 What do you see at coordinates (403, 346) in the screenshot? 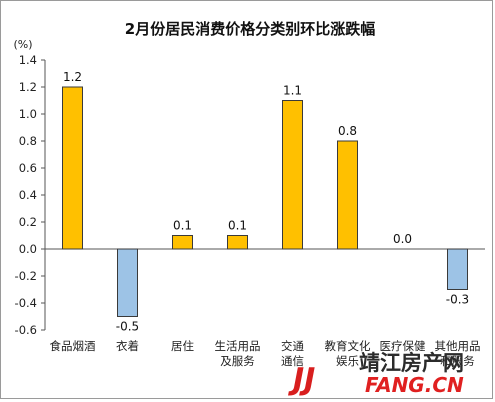
I see `category-label: 医疗保健` at bounding box center [403, 346].